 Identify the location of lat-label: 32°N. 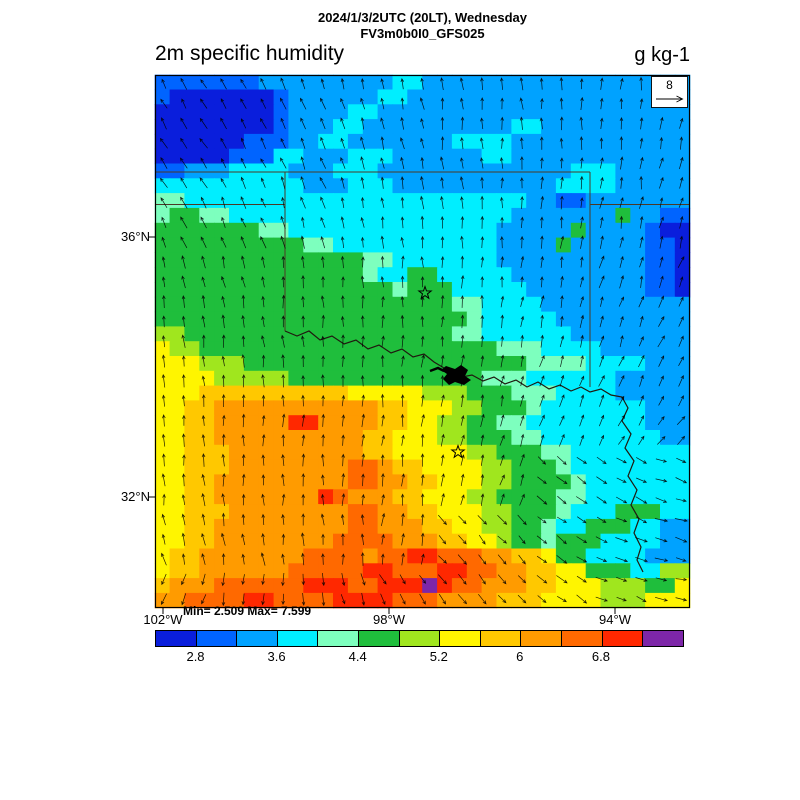
(135, 496).